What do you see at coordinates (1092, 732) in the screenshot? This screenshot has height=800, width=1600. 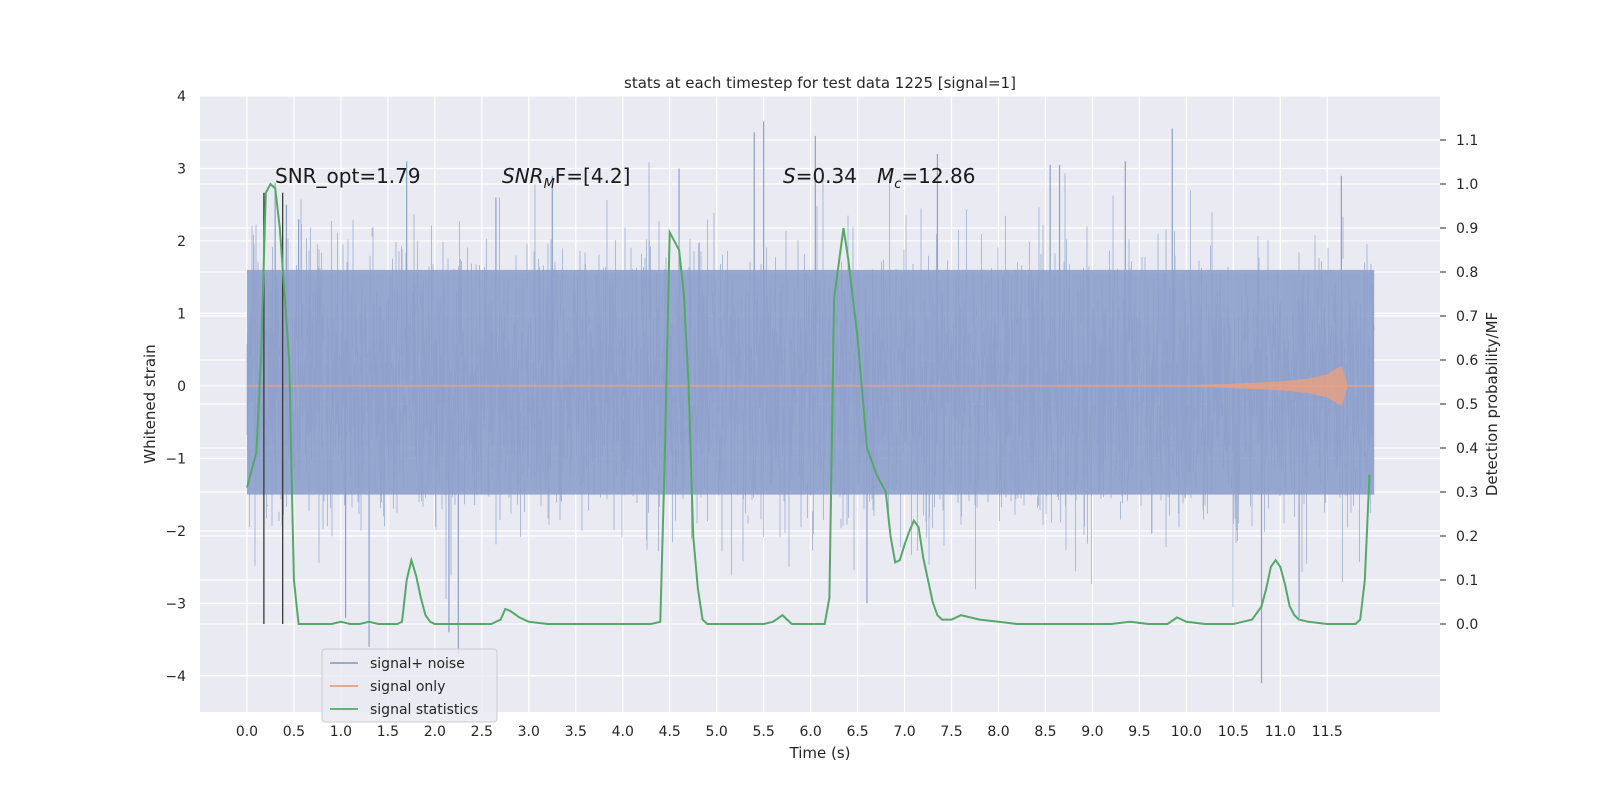 I see `x-tick-label: 9.0` at bounding box center [1092, 732].